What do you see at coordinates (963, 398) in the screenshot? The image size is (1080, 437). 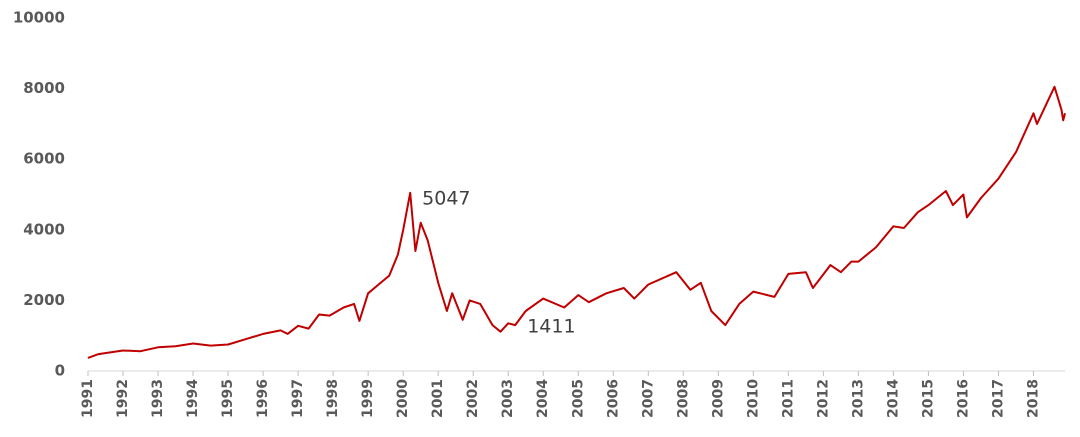 I see `x-tick-label: 2016` at bounding box center [963, 398].